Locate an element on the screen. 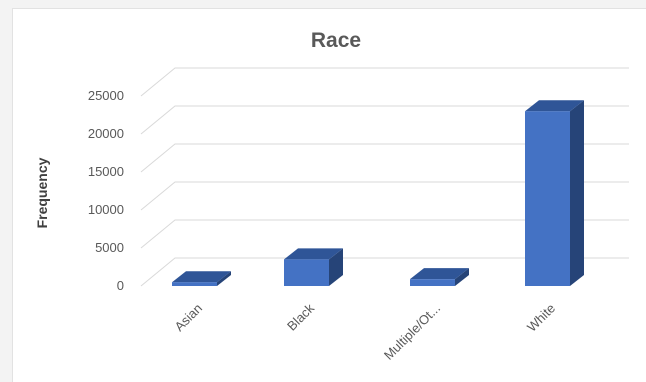  chart-title: Race is located at coordinates (336, 40).